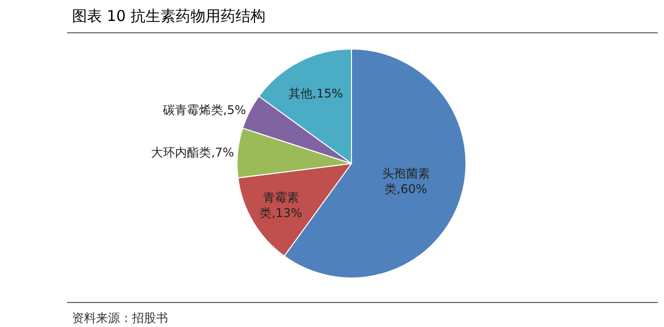 The width and height of the screenshot is (664, 327). What do you see at coordinates (204, 110) in the screenshot?
I see `slice-label: 碳青霉烯类,5%` at bounding box center [204, 110].